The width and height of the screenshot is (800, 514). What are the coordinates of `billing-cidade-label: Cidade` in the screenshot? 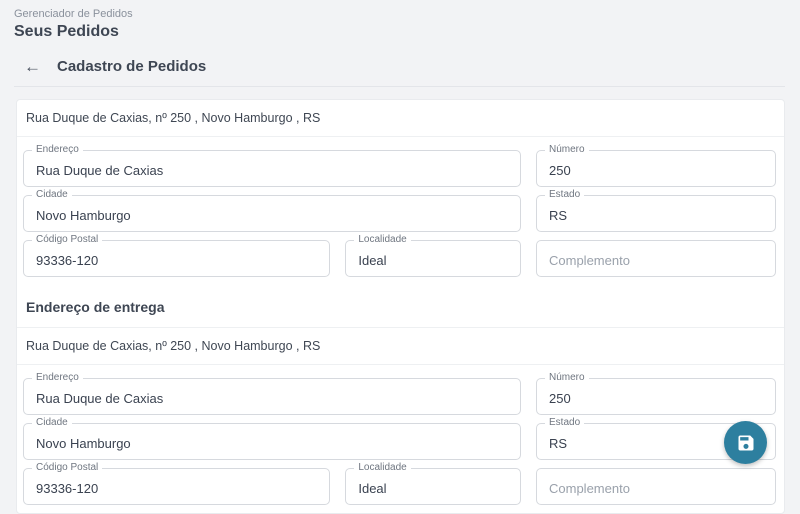 It's located at (52, 195).